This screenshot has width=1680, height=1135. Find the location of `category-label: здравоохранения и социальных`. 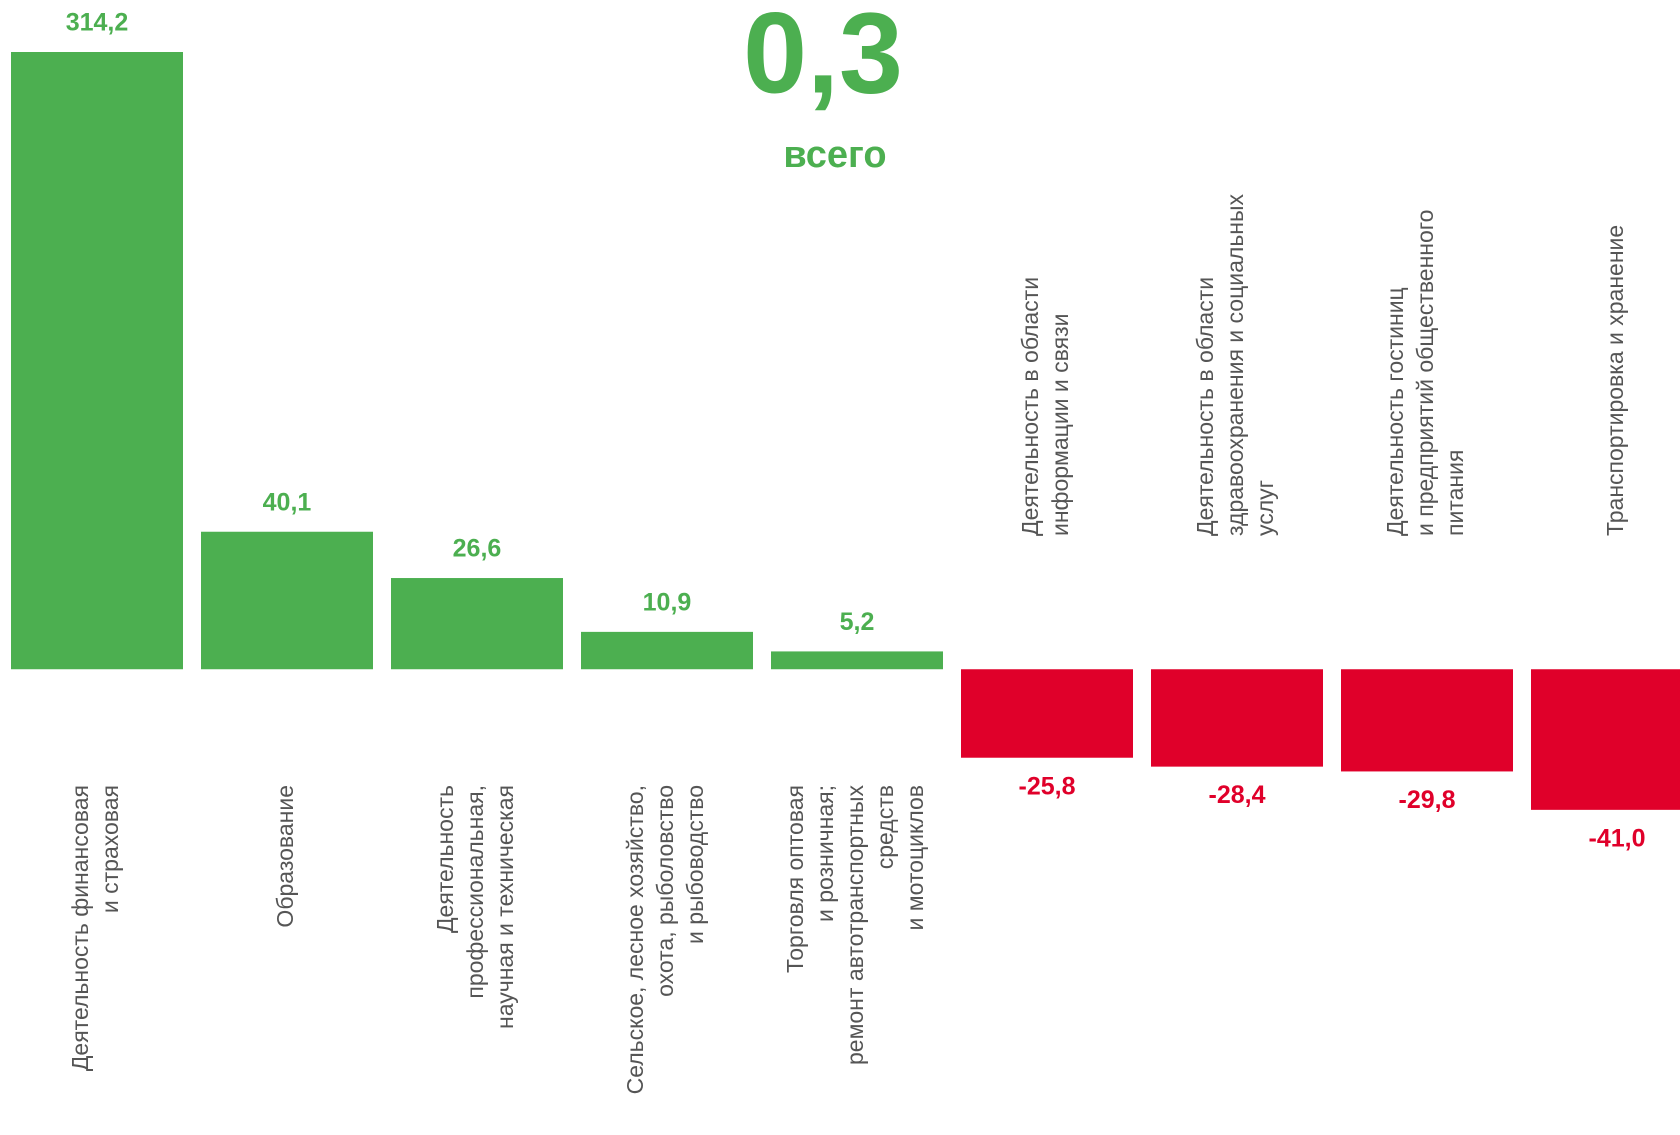

category-label: здравоохранения и социальных is located at coordinates (1235, 364).